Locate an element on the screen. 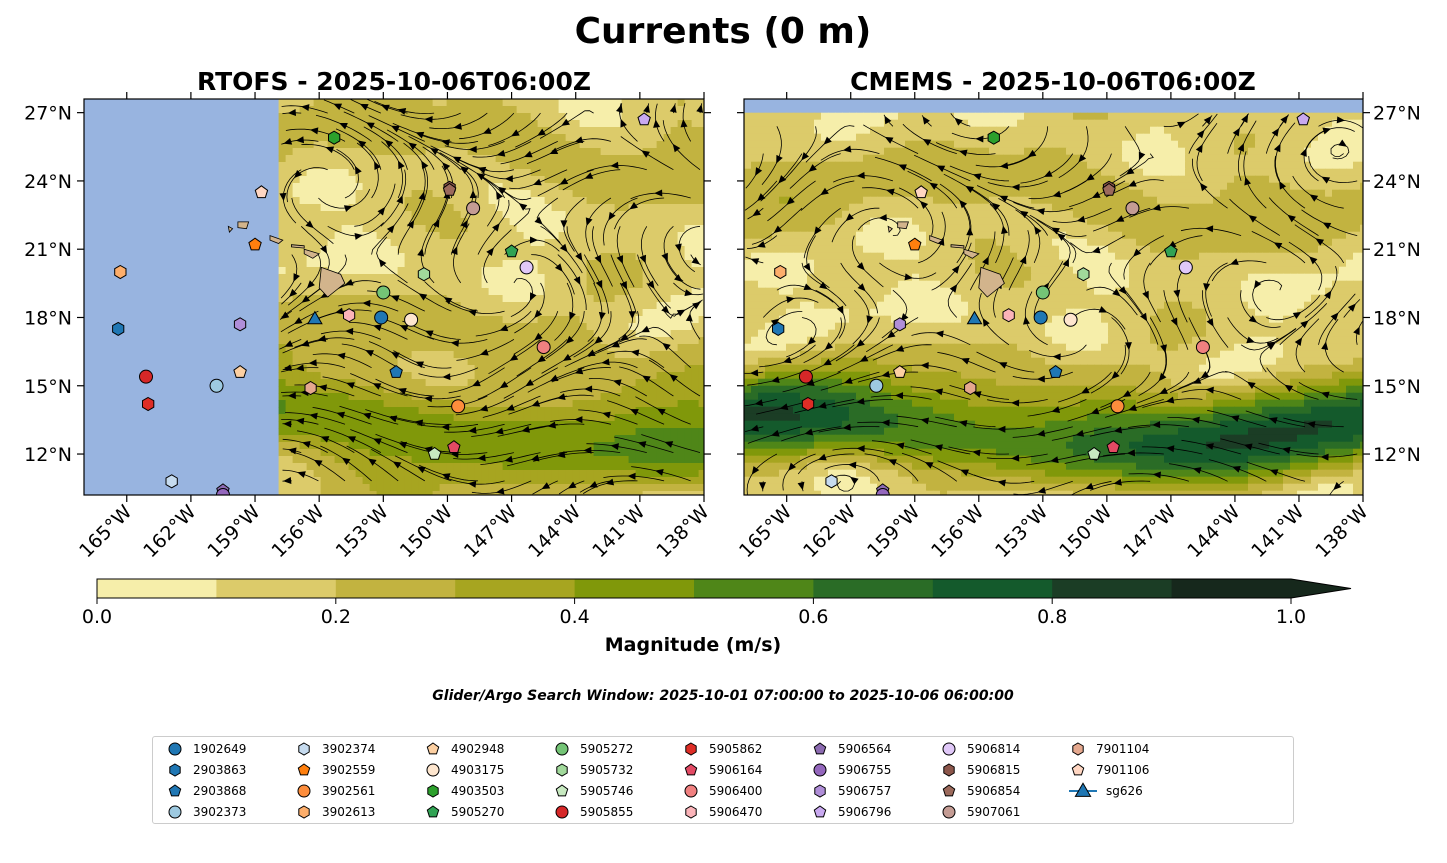 Image resolution: width=1447 pixels, height=863 pixels. rtofs-x-tick-label: 138°W is located at coordinates (682, 531).